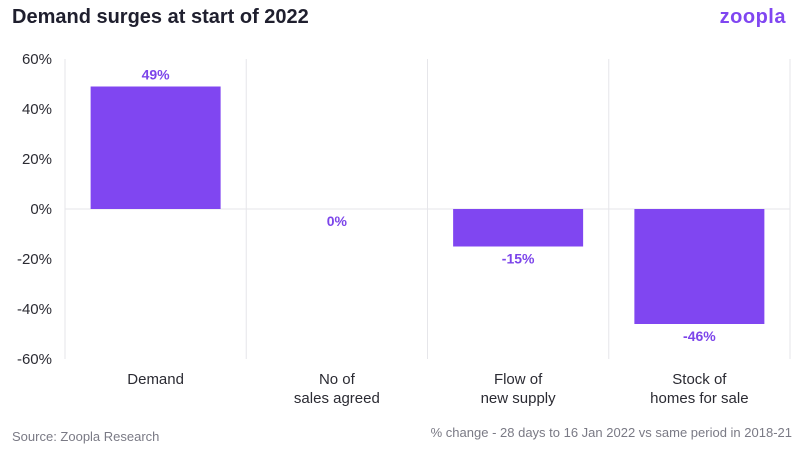 This screenshot has height=449, width=800. I want to click on x-tick-label: homes for sale, so click(699, 398).